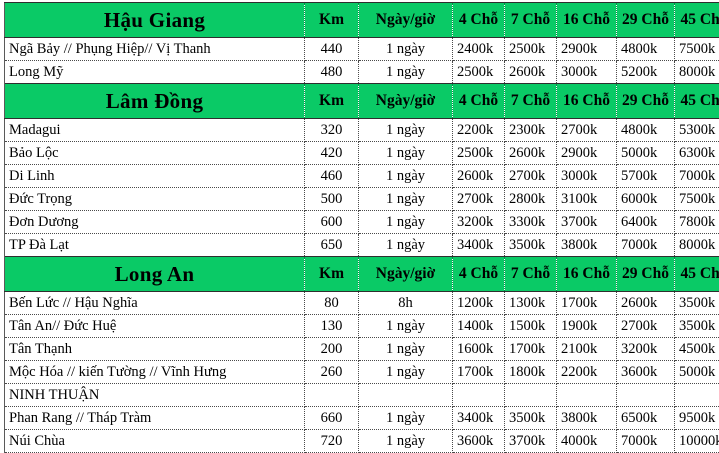 The width and height of the screenshot is (719, 453). Describe the element at coordinates (531, 441) in the screenshot. I see `cell-seat7: 3700k` at that location.